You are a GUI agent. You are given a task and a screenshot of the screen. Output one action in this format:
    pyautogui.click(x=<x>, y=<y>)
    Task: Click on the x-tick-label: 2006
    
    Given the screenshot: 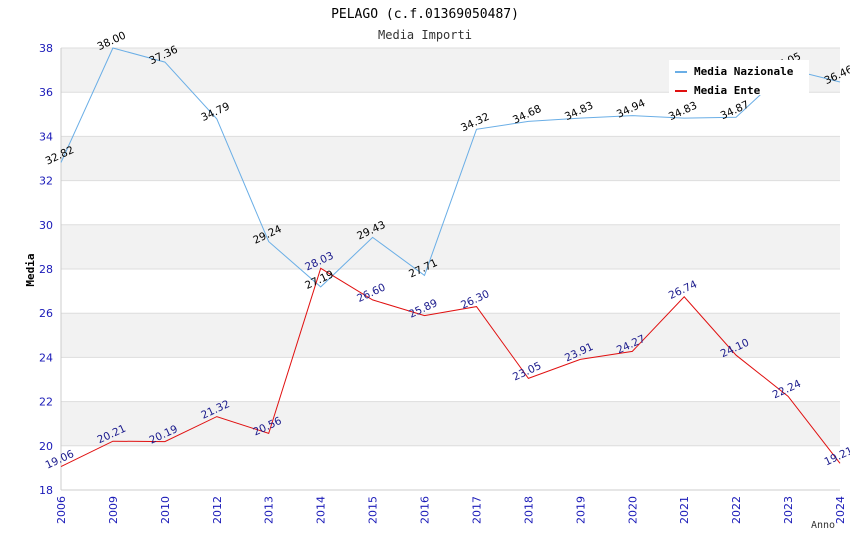 What is the action you would take?
    pyautogui.click(x=61, y=510)
    